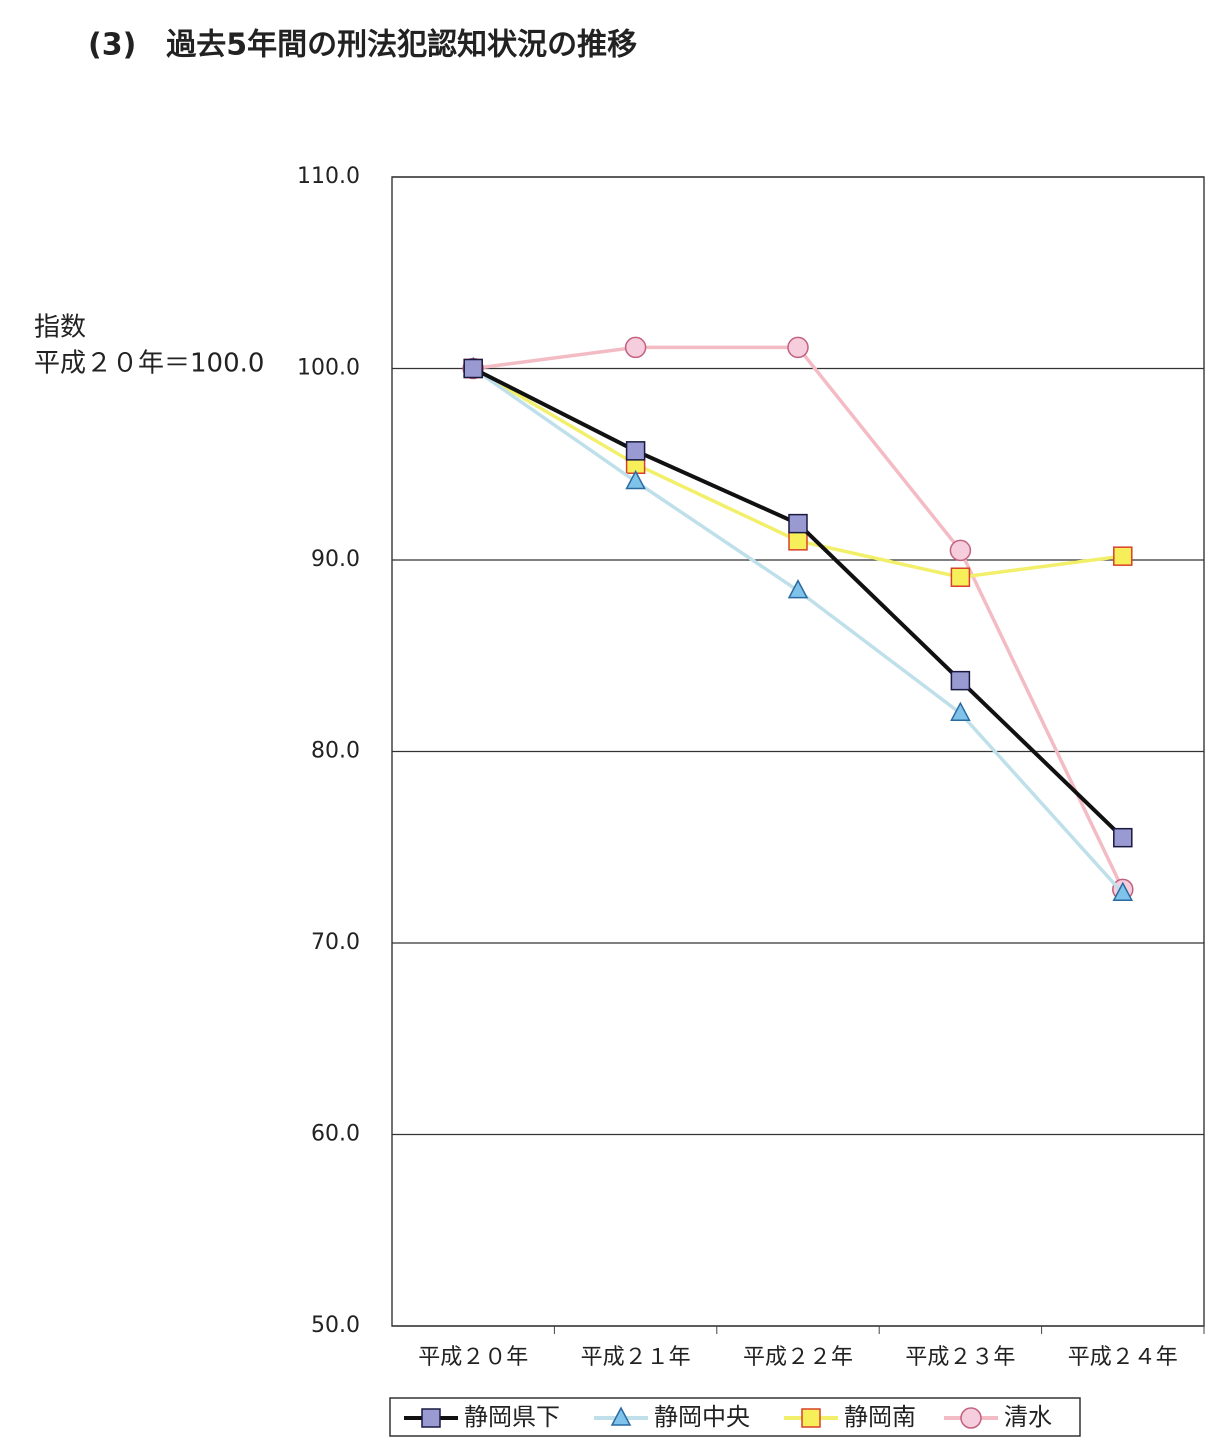 The width and height of the screenshot is (1224, 1437). Describe the element at coordinates (362, 45) in the screenshot. I see `chart-title: (3) 過去5年間の刑法犯認知状況の推移` at that location.